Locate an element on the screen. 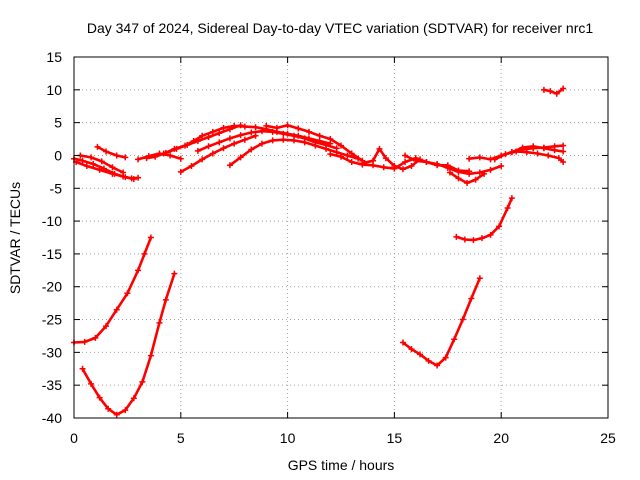 The image size is (640, 480). series-arc-t is located at coordinates (112, 290).